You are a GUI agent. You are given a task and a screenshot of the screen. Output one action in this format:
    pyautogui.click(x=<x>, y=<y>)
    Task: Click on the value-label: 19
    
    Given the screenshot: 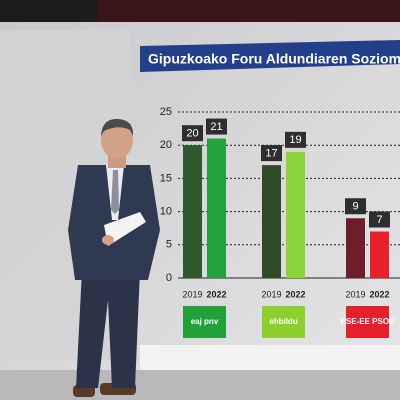 What is the action you would take?
    pyautogui.click(x=295, y=140)
    